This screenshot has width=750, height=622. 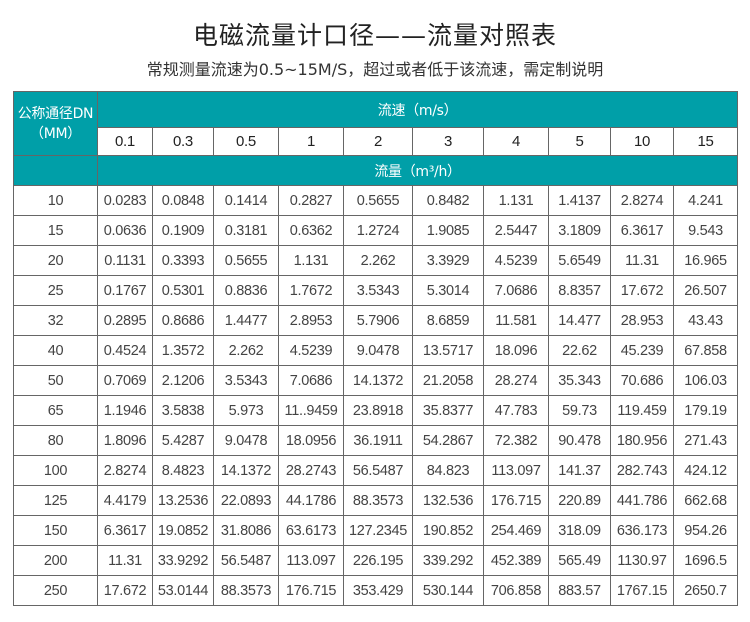 What do you see at coordinates (311, 500) in the screenshot?
I see `flow-cell: 44.1786` at bounding box center [311, 500].